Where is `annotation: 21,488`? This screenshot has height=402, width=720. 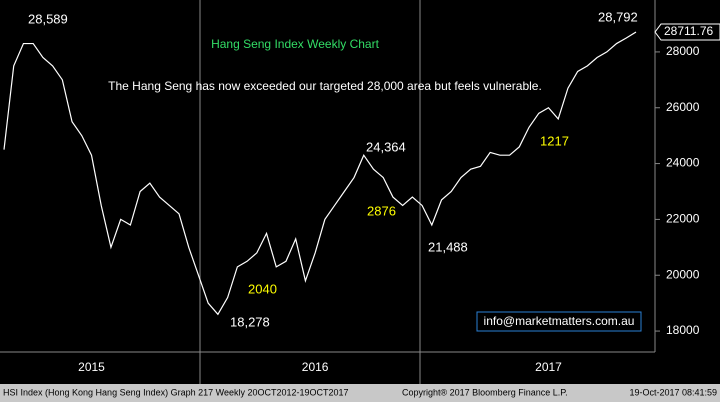 annotation: 21,488 is located at coordinates (448, 246).